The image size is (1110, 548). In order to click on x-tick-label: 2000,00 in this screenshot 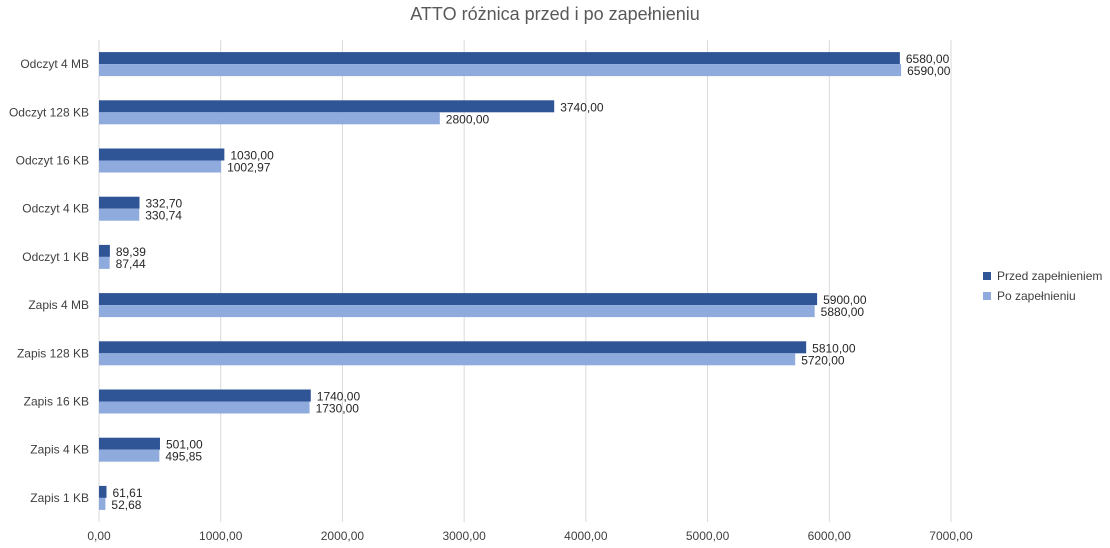, I will do `click(343, 536)`.